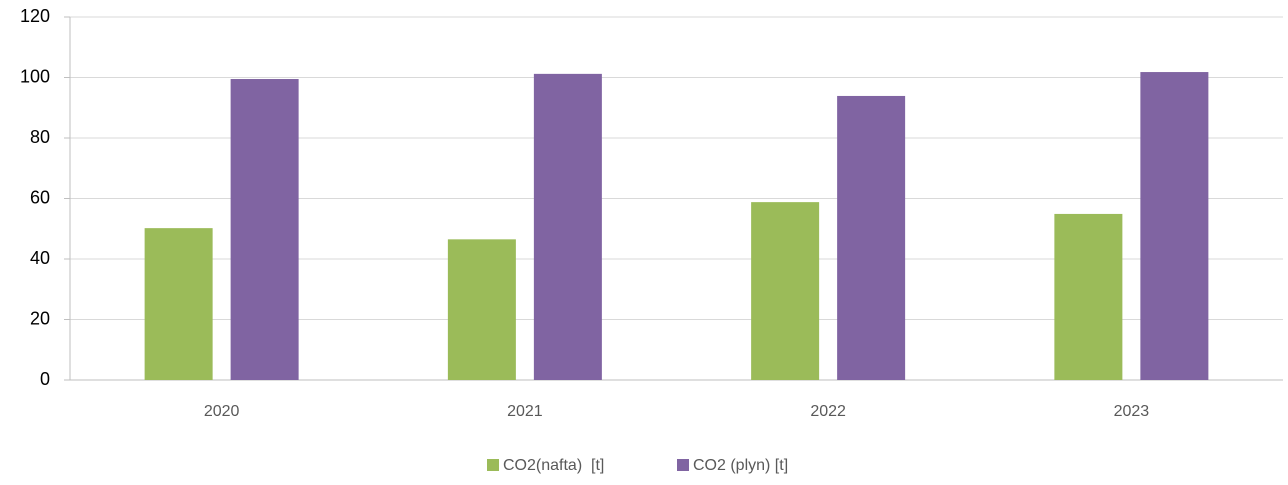  Describe the element at coordinates (35, 16) in the screenshot. I see `y-tick-label: 120` at that location.